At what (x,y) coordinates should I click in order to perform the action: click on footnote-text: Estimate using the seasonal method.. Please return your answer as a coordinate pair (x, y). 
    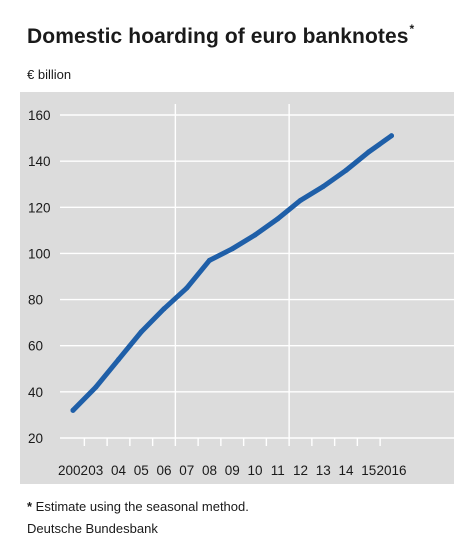
    Looking at the image, I should click on (140, 506).